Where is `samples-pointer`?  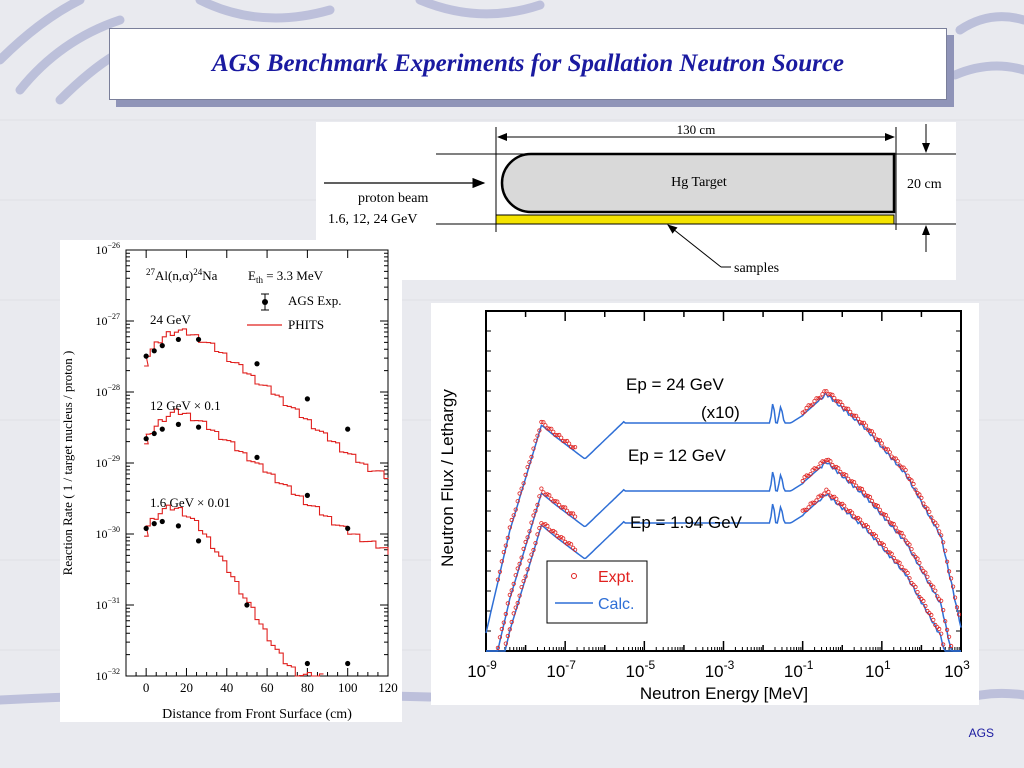
samples-pointer is located at coordinates (694, 246).